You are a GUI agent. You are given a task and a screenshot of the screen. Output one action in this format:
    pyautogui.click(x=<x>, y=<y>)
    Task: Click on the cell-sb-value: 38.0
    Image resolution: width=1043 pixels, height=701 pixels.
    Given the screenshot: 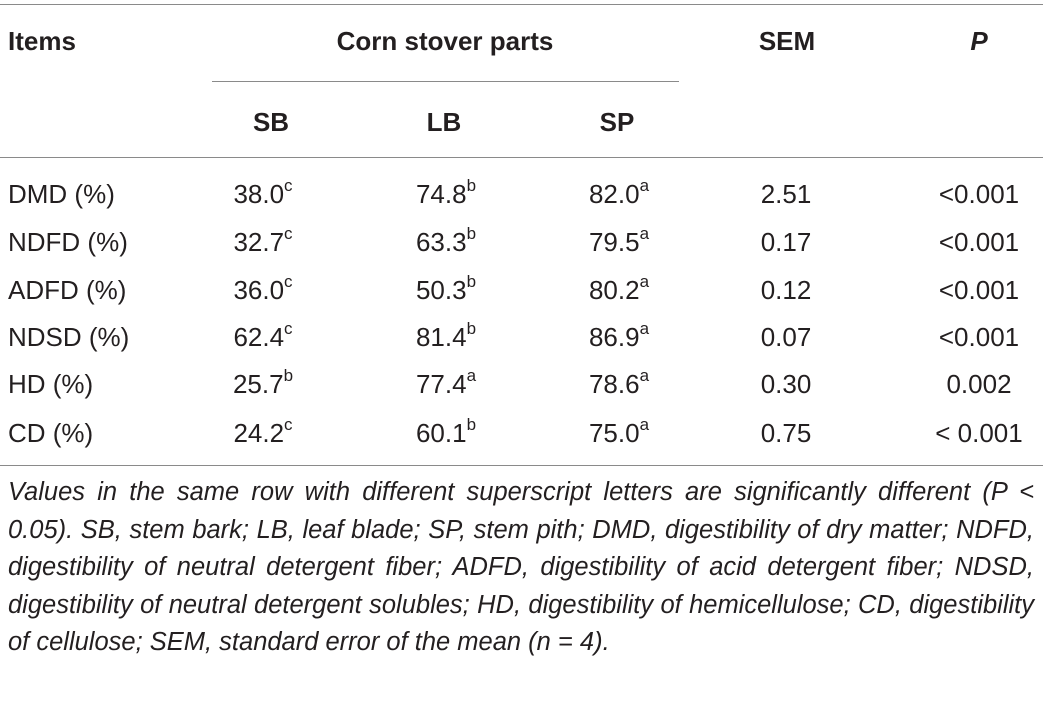 What is the action you would take?
    pyautogui.click(x=259, y=194)
    